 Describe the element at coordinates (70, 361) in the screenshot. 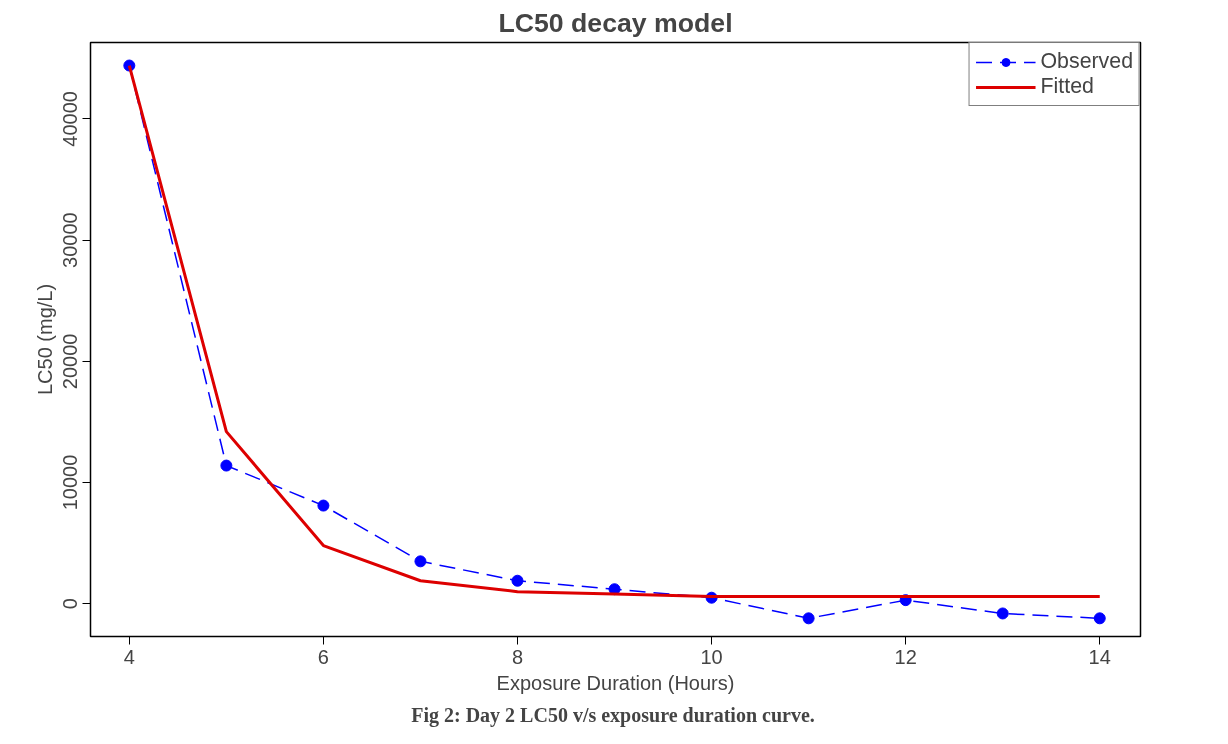

I see `y-tick-label: 20000` at that location.